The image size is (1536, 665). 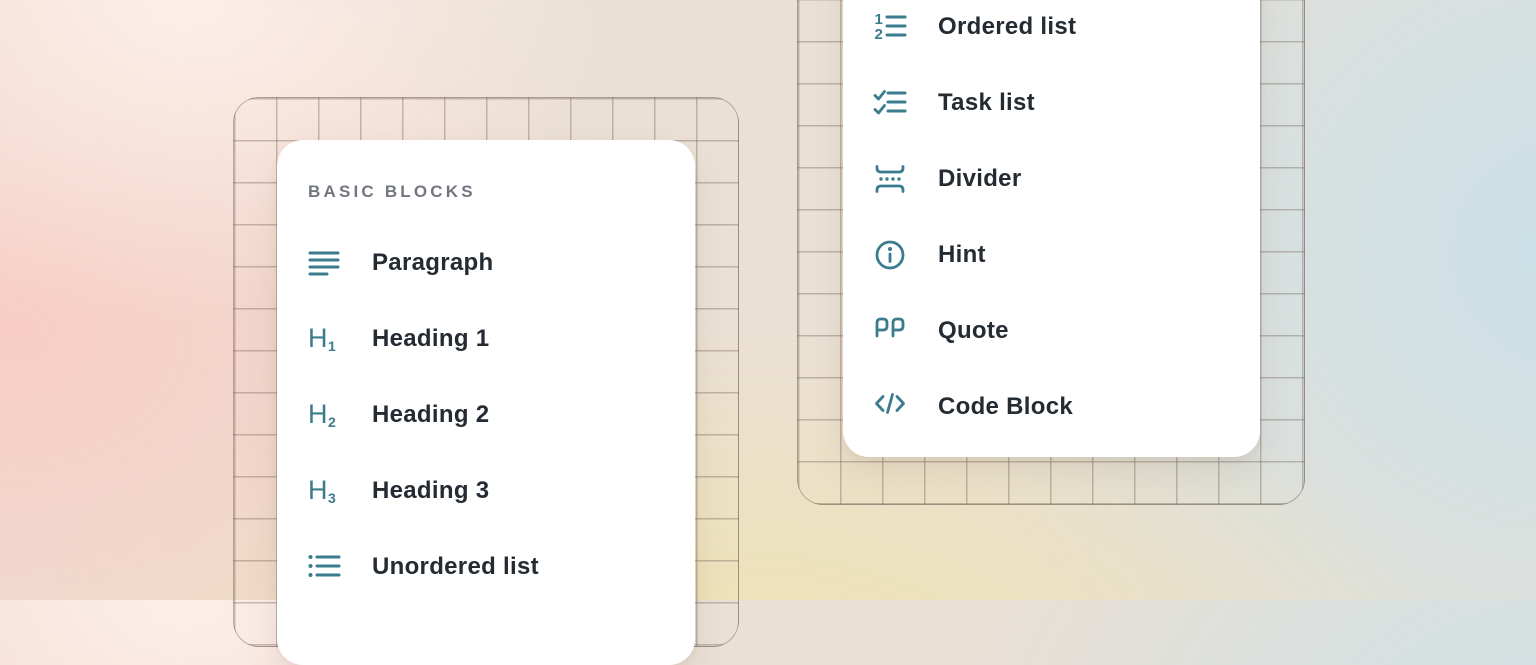 What do you see at coordinates (431, 414) in the screenshot?
I see `menu-item-label: Heading 2` at bounding box center [431, 414].